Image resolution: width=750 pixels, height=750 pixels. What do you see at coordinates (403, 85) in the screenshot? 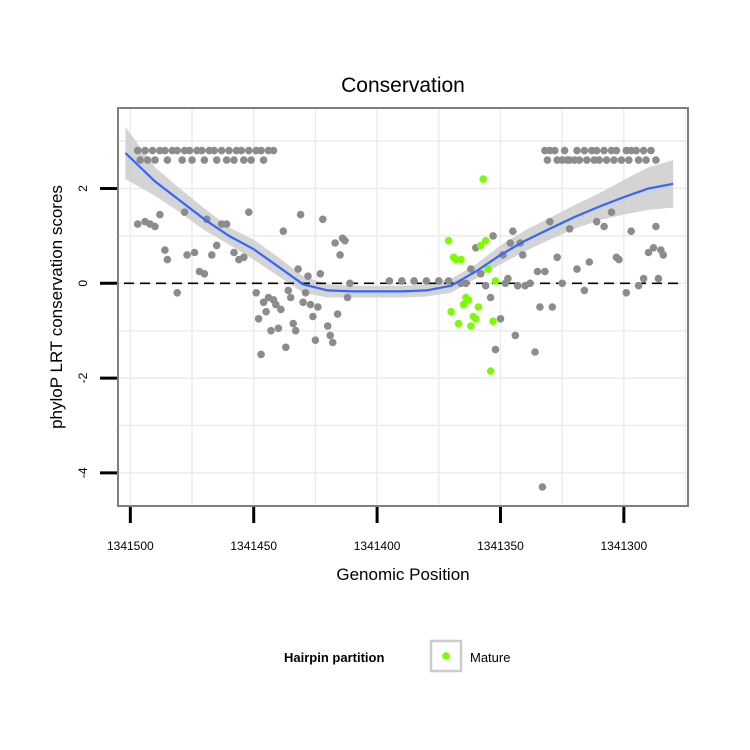
I see `chart-title: Conservation` at bounding box center [403, 85].